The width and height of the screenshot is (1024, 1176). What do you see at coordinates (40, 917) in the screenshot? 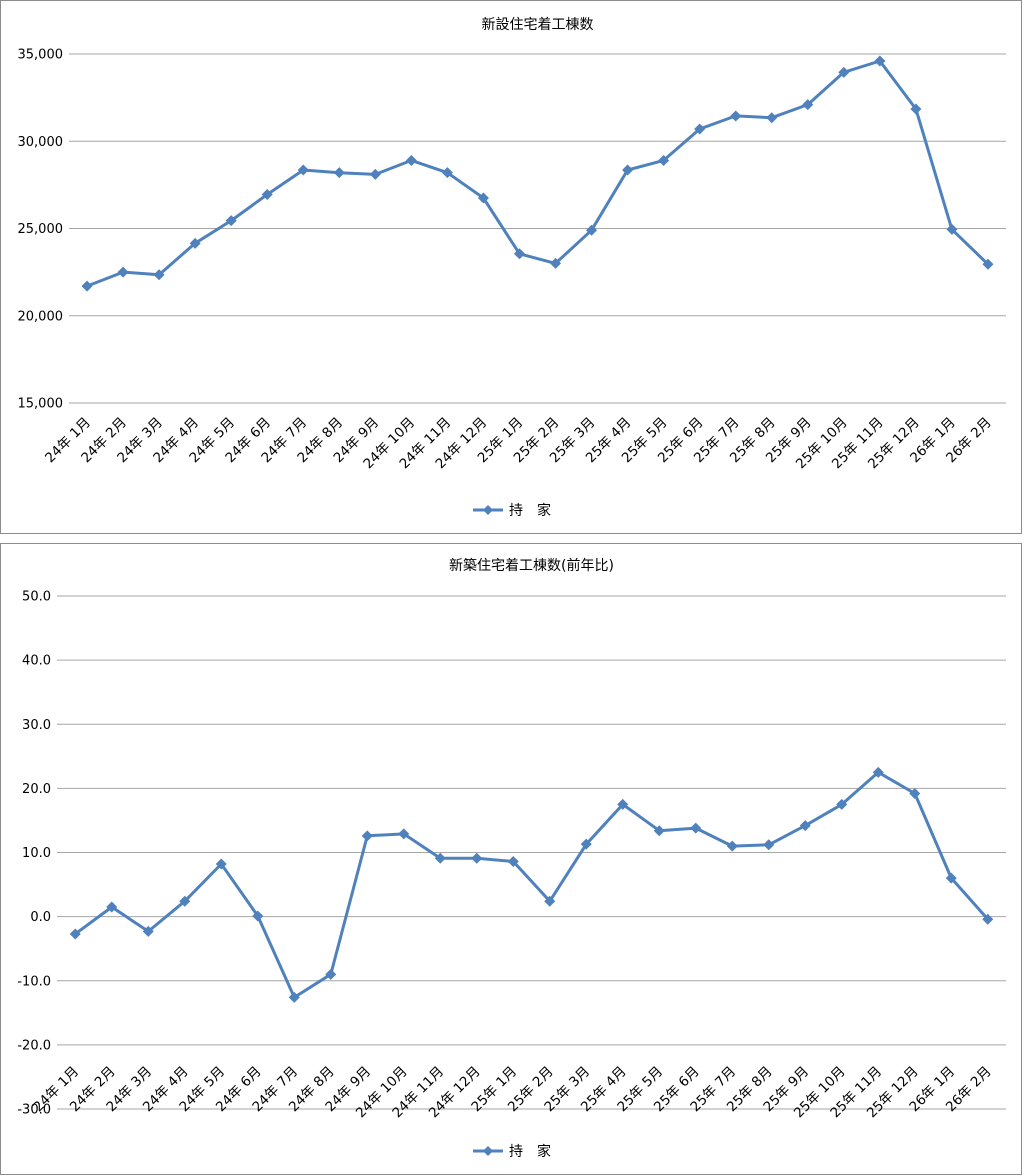
I see `y-tick-label: 0.0` at bounding box center [40, 917].